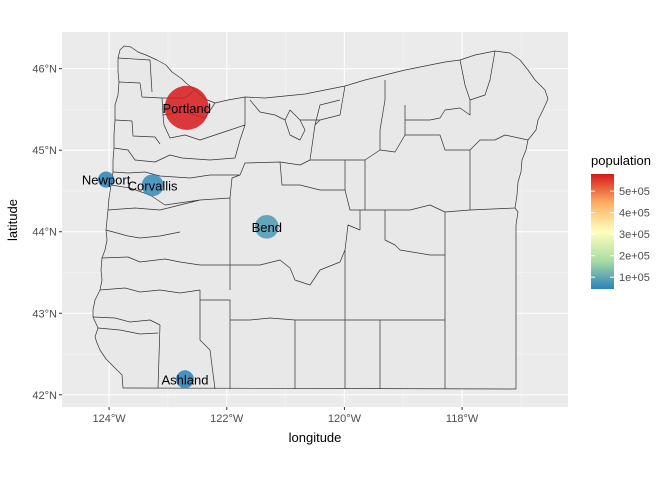 The width and height of the screenshot is (672, 480). What do you see at coordinates (462, 419) in the screenshot?
I see `x-tick-label: 118°W` at bounding box center [462, 419].